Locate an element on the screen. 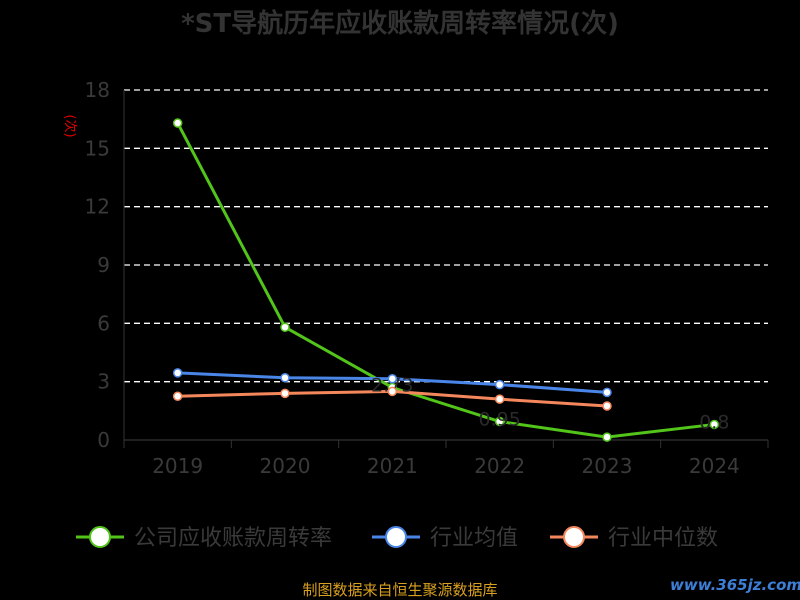  y-axis-label: (次) is located at coordinates (70, 125).